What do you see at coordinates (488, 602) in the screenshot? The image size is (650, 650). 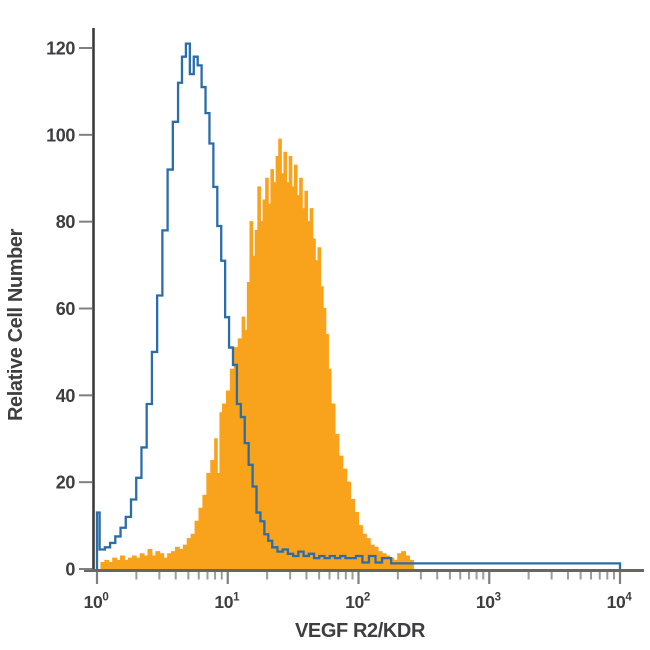 I see `x-tick-label: 10³` at bounding box center [488, 602].